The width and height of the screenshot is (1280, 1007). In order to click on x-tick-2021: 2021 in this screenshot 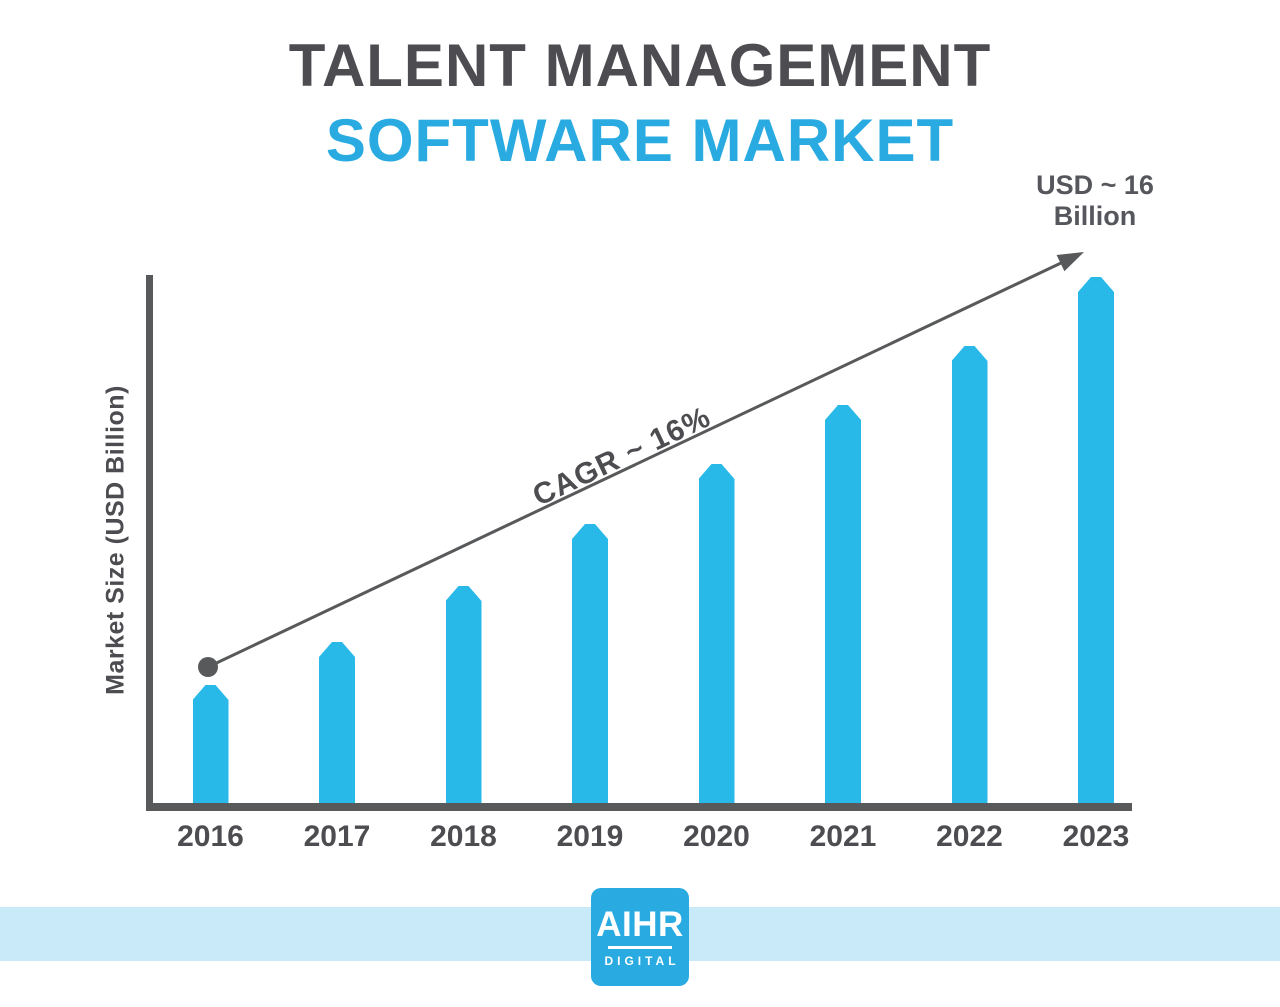, I will do `click(843, 836)`.